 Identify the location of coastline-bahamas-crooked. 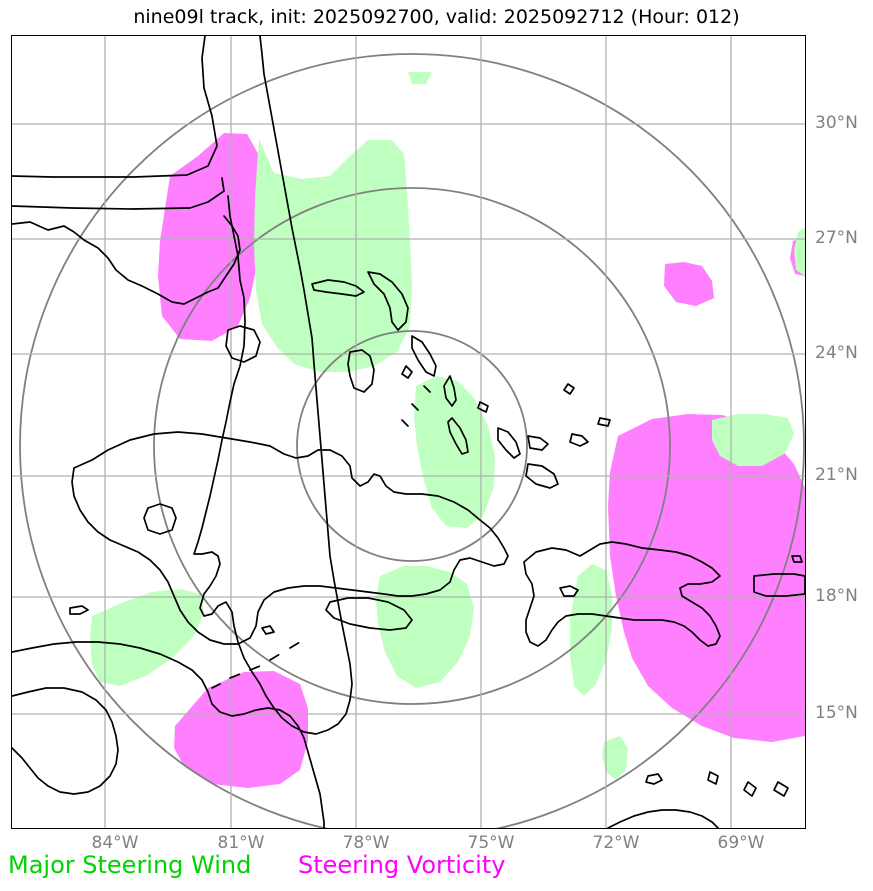
(509, 443).